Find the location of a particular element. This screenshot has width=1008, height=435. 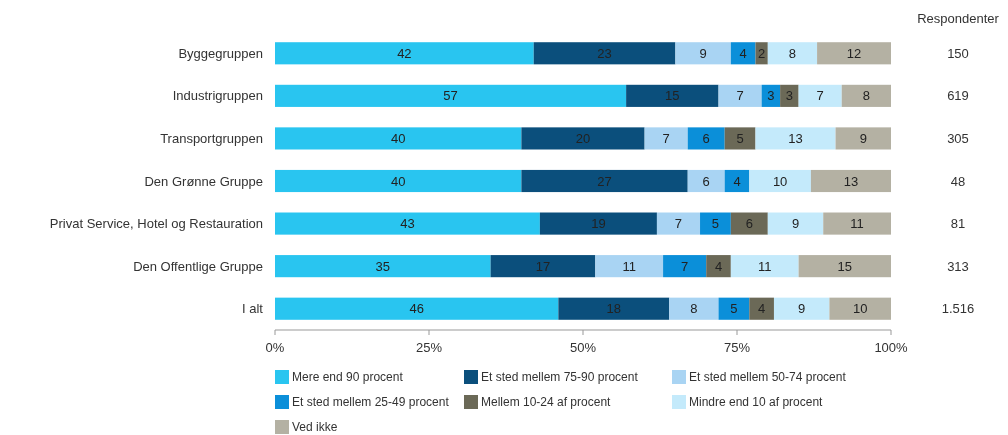

legend-label: Mindre end 10 af procent is located at coordinates (756, 402).